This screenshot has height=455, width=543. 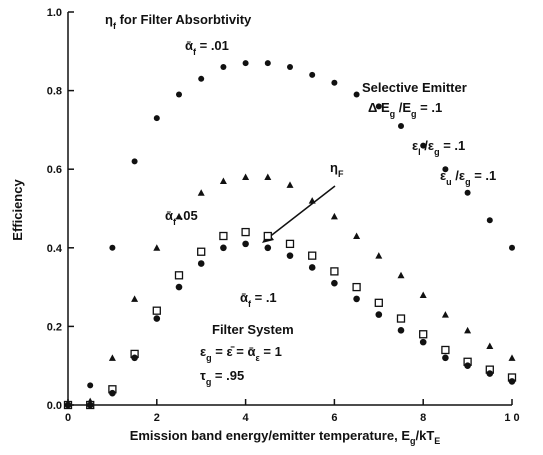 I want to click on y-tick-label: 0.6, so click(x=54, y=170).